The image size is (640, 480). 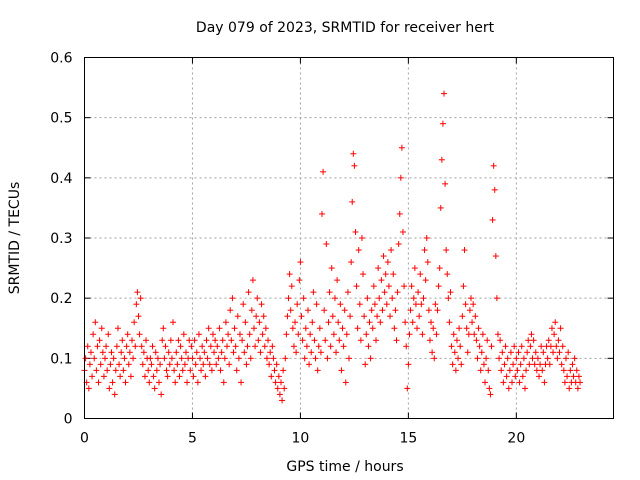 What do you see at coordinates (84, 439) in the screenshot?
I see `x-tick-label: 0` at bounding box center [84, 439].